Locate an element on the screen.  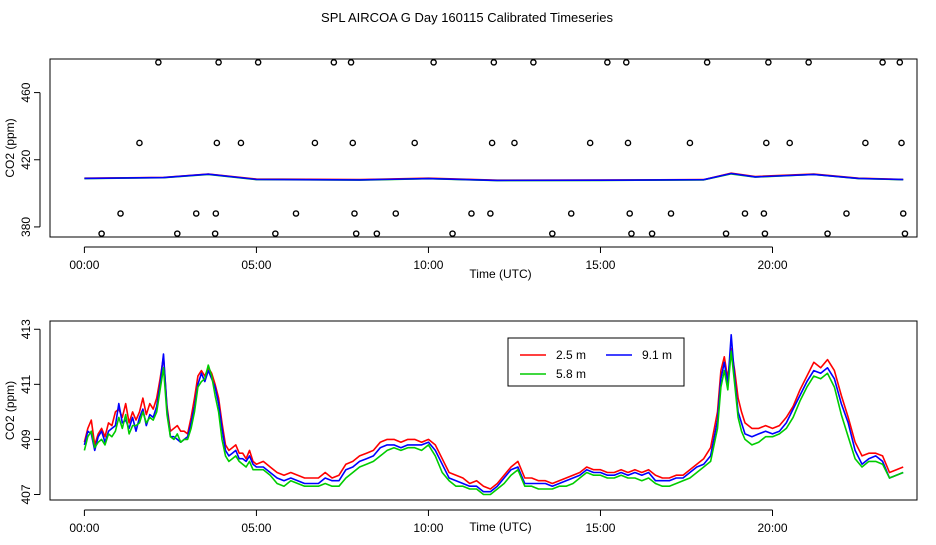
legend-box is located at coordinates (596, 362).